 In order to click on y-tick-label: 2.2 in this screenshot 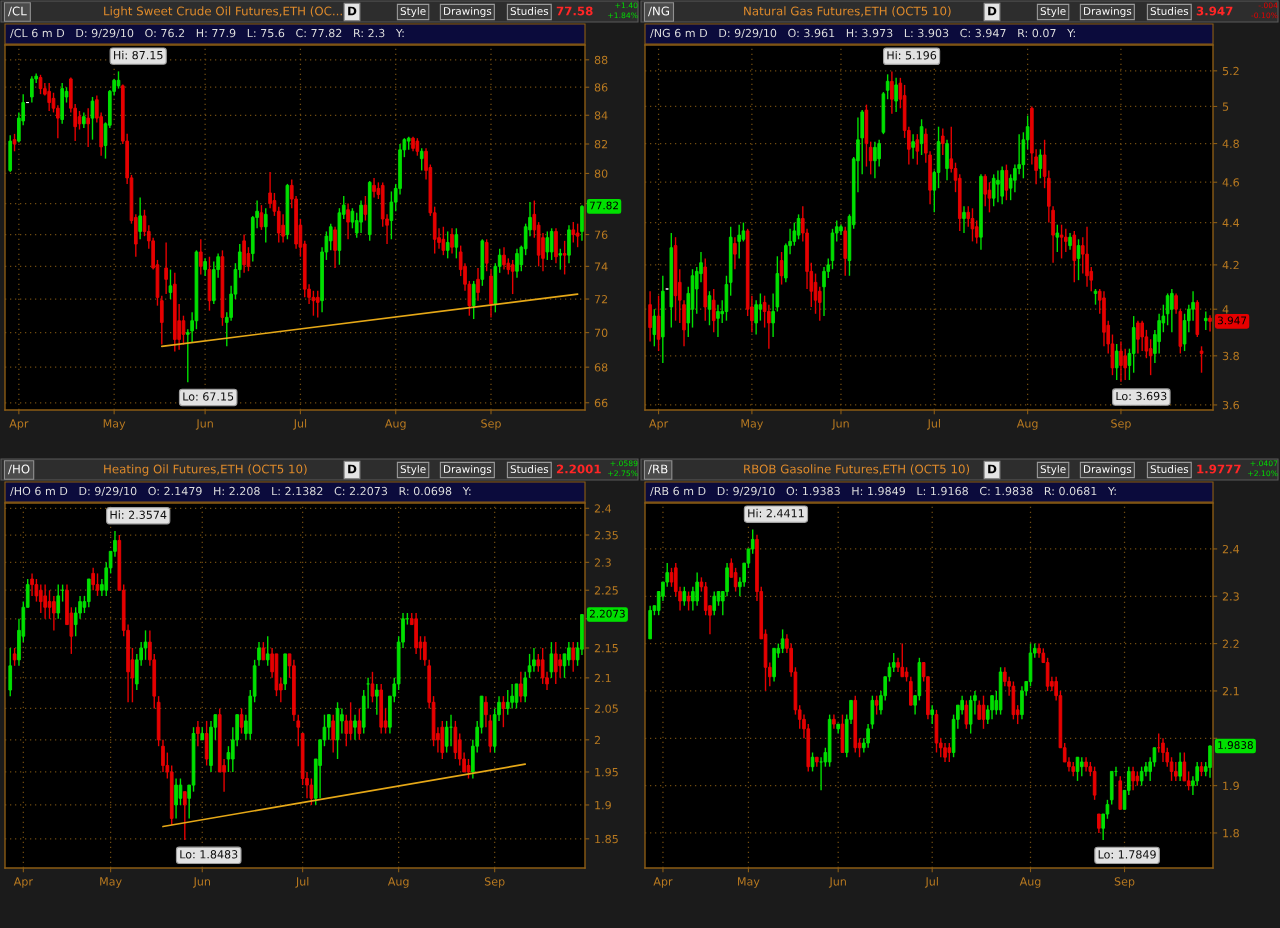, I will do `click(1230, 643)`.